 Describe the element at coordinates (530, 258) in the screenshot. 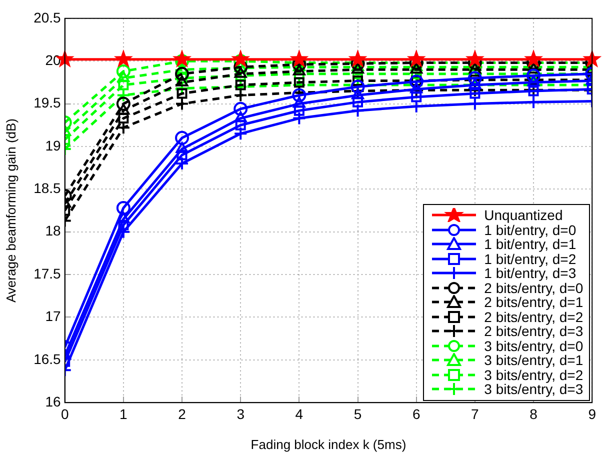

I see `legend-label: 1 bit/entry, d=2` at that location.